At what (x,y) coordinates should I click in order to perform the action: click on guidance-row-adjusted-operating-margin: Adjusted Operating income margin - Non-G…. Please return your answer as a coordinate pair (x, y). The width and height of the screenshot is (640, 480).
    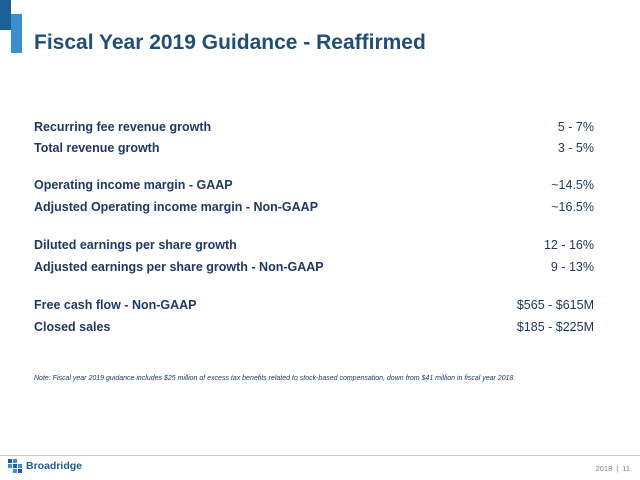
    Looking at the image, I should click on (314, 209).